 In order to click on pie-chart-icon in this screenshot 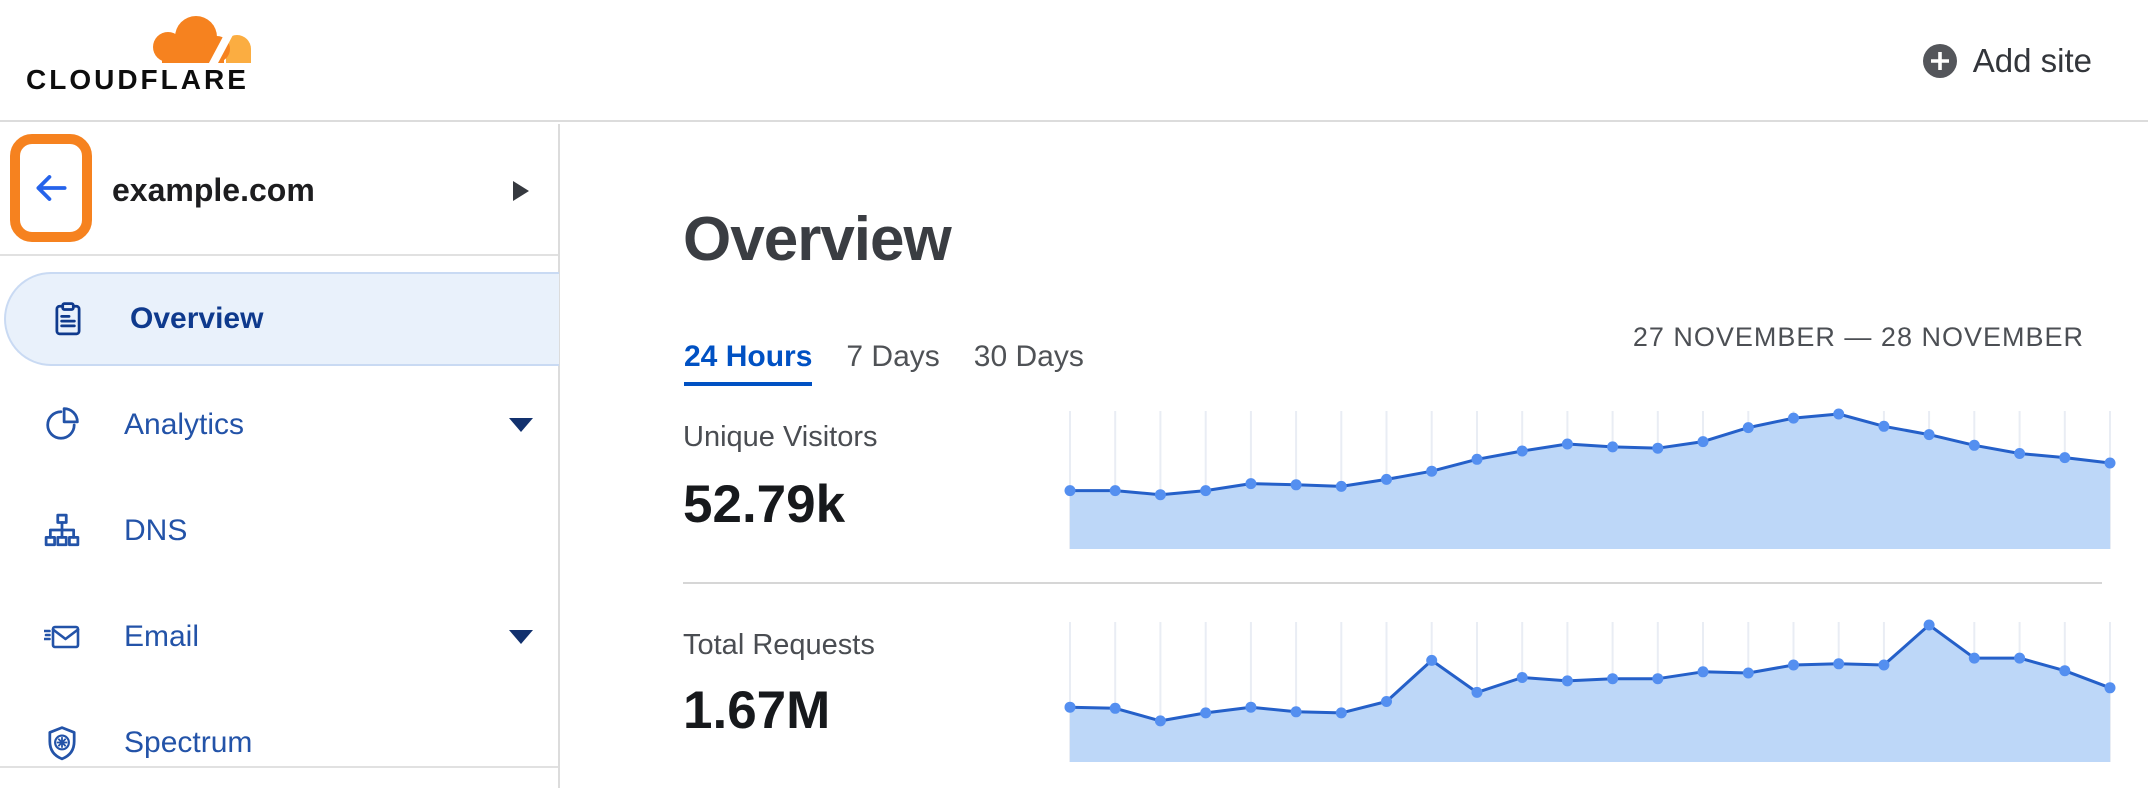, I will do `click(62, 425)`.